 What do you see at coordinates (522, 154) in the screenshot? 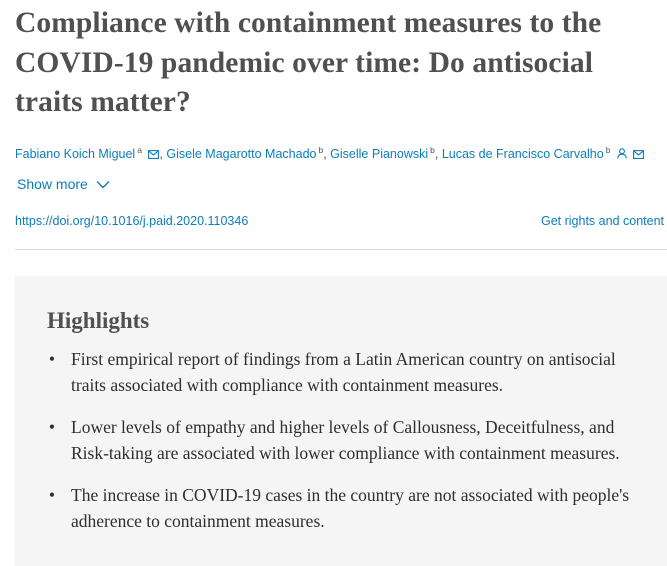
I see `author-link: Lucas de Francisco Carvalho` at bounding box center [522, 154].